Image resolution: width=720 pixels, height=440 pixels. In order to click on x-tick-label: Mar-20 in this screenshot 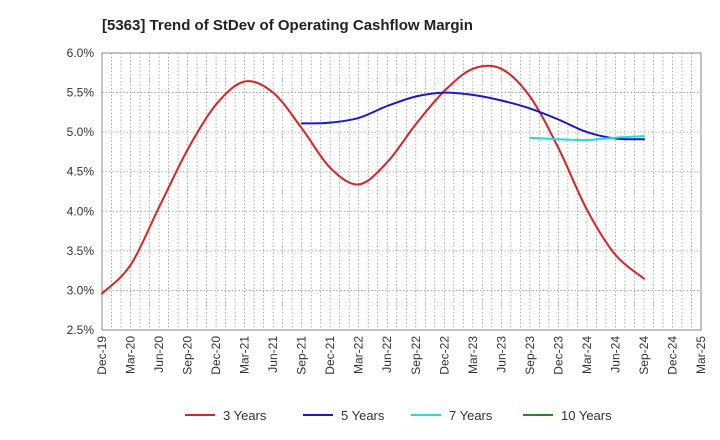, I will do `click(131, 355)`.